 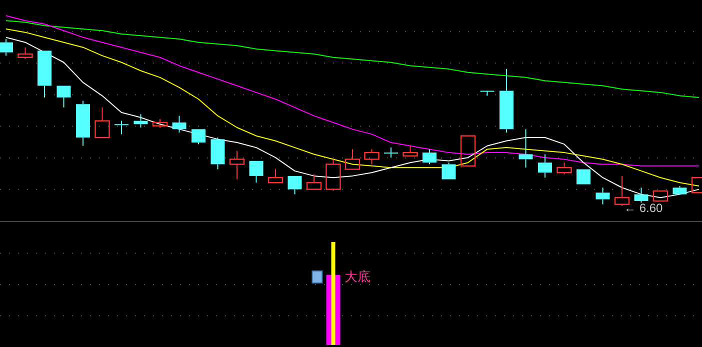 What do you see at coordinates (644, 208) in the screenshot?
I see `annotation: ← 6.60` at bounding box center [644, 208].